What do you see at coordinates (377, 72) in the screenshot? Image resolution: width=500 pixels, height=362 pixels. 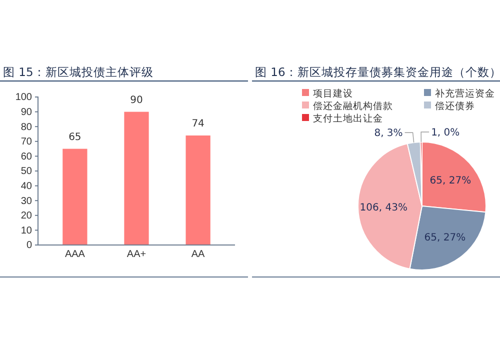 I see `chart-title: 图 16：新区城投存量债募集资金用途（个数）` at bounding box center [377, 72].